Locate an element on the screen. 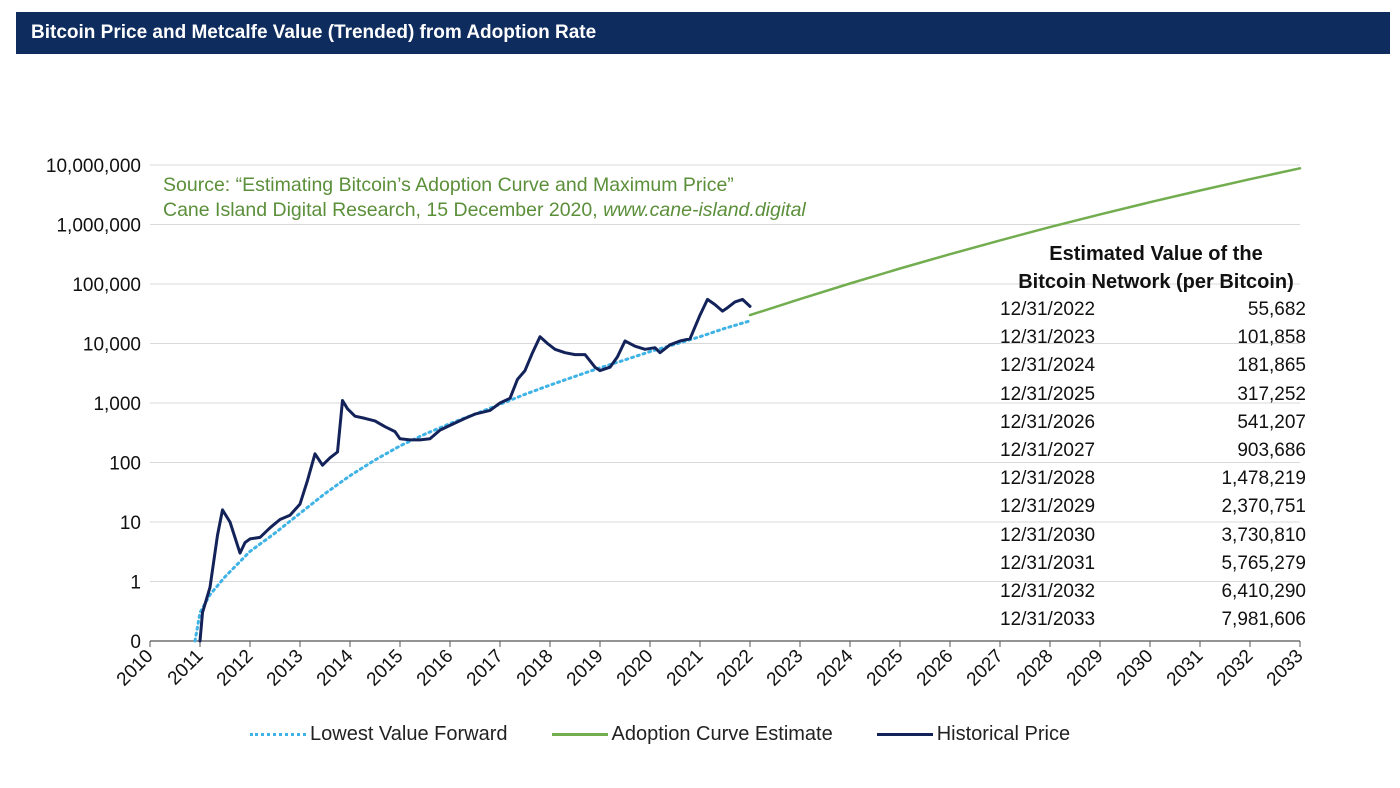 This screenshot has height=788, width=1400. table-row-value: 7,981,606 is located at coordinates (1263, 620).